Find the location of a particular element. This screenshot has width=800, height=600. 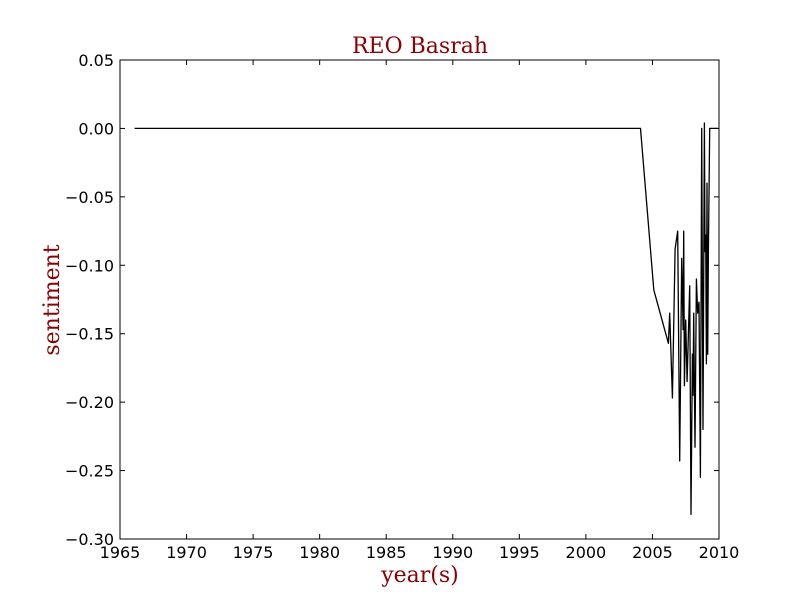

x-tick-label: 2005 is located at coordinates (652, 552).